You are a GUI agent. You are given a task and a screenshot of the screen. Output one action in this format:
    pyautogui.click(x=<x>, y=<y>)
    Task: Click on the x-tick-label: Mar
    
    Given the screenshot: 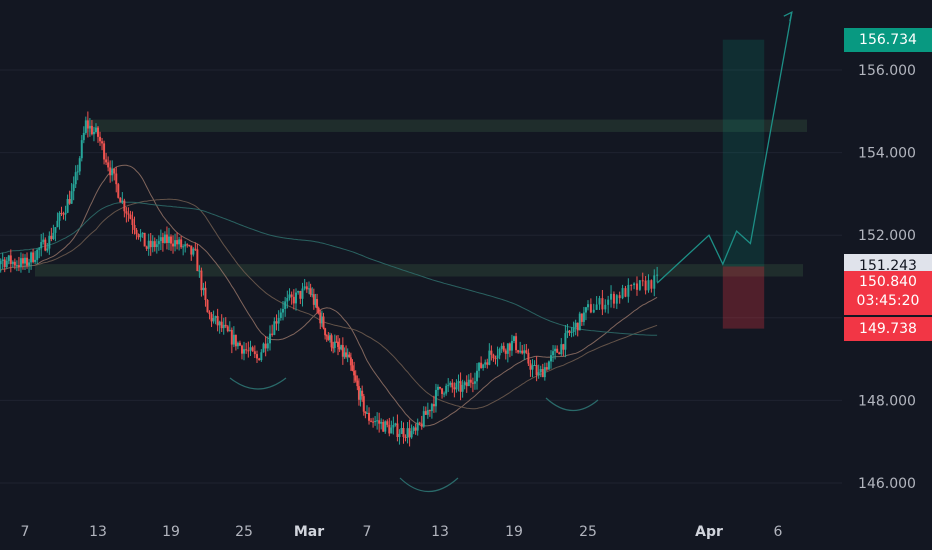 What is the action you would take?
    pyautogui.click(x=309, y=532)
    